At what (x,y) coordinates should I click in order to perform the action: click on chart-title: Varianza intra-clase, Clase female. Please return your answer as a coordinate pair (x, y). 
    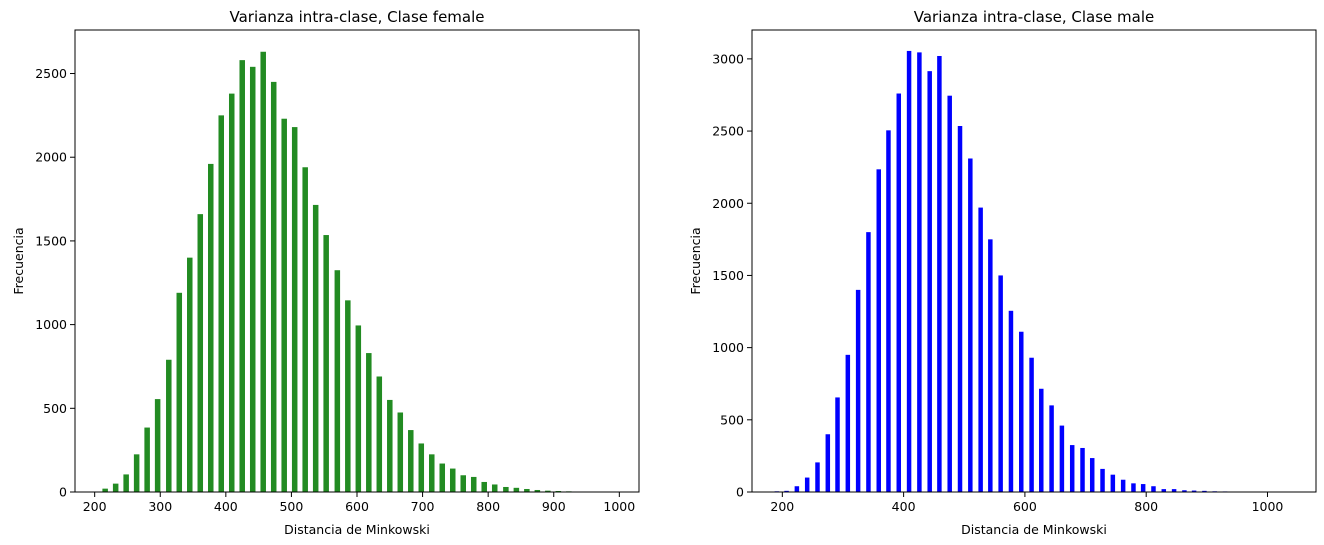
    Looking at the image, I should click on (356, 17).